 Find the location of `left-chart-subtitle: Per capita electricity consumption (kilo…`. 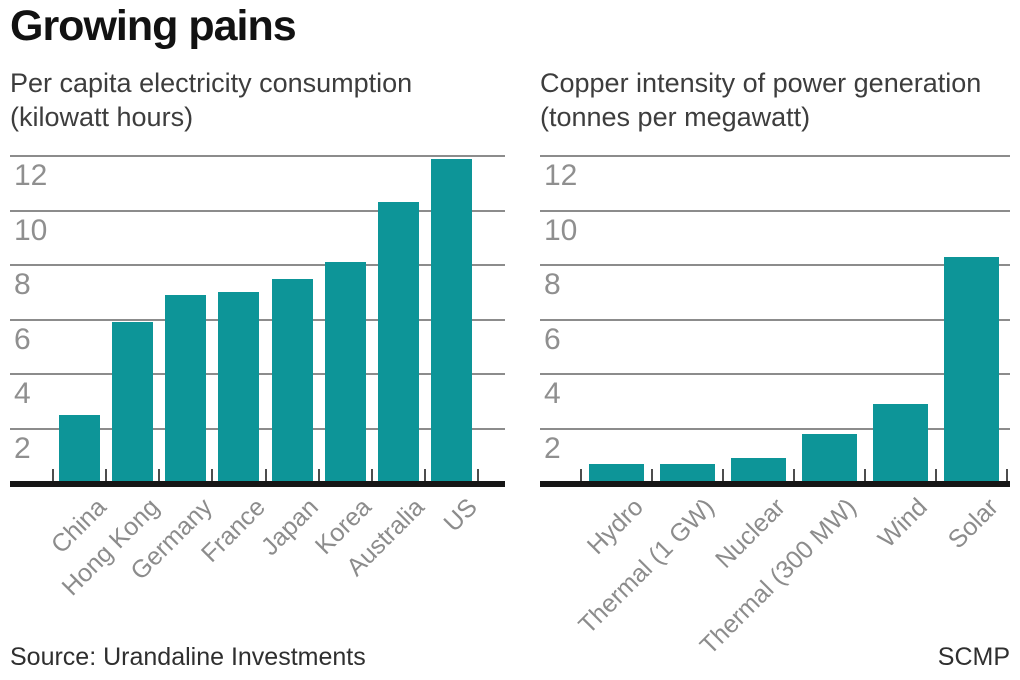

left-chart-subtitle: Per capita electricity consumption (kilo… is located at coordinates (265, 100).